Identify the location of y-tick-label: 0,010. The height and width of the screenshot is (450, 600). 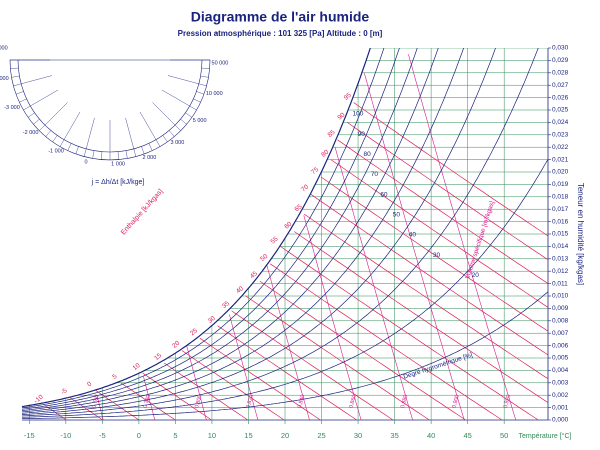
(560, 296).